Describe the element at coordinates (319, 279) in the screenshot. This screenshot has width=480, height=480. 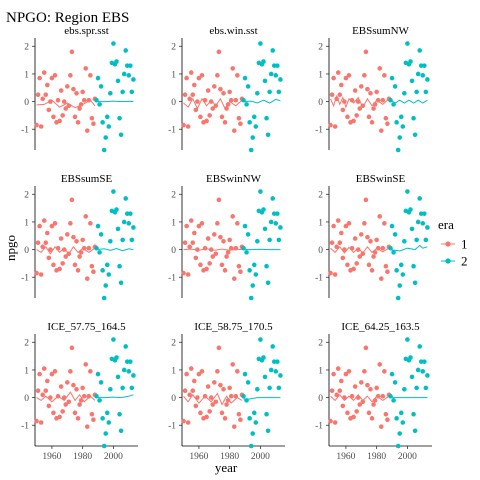
I see `y-tick-label: -1` at that location.